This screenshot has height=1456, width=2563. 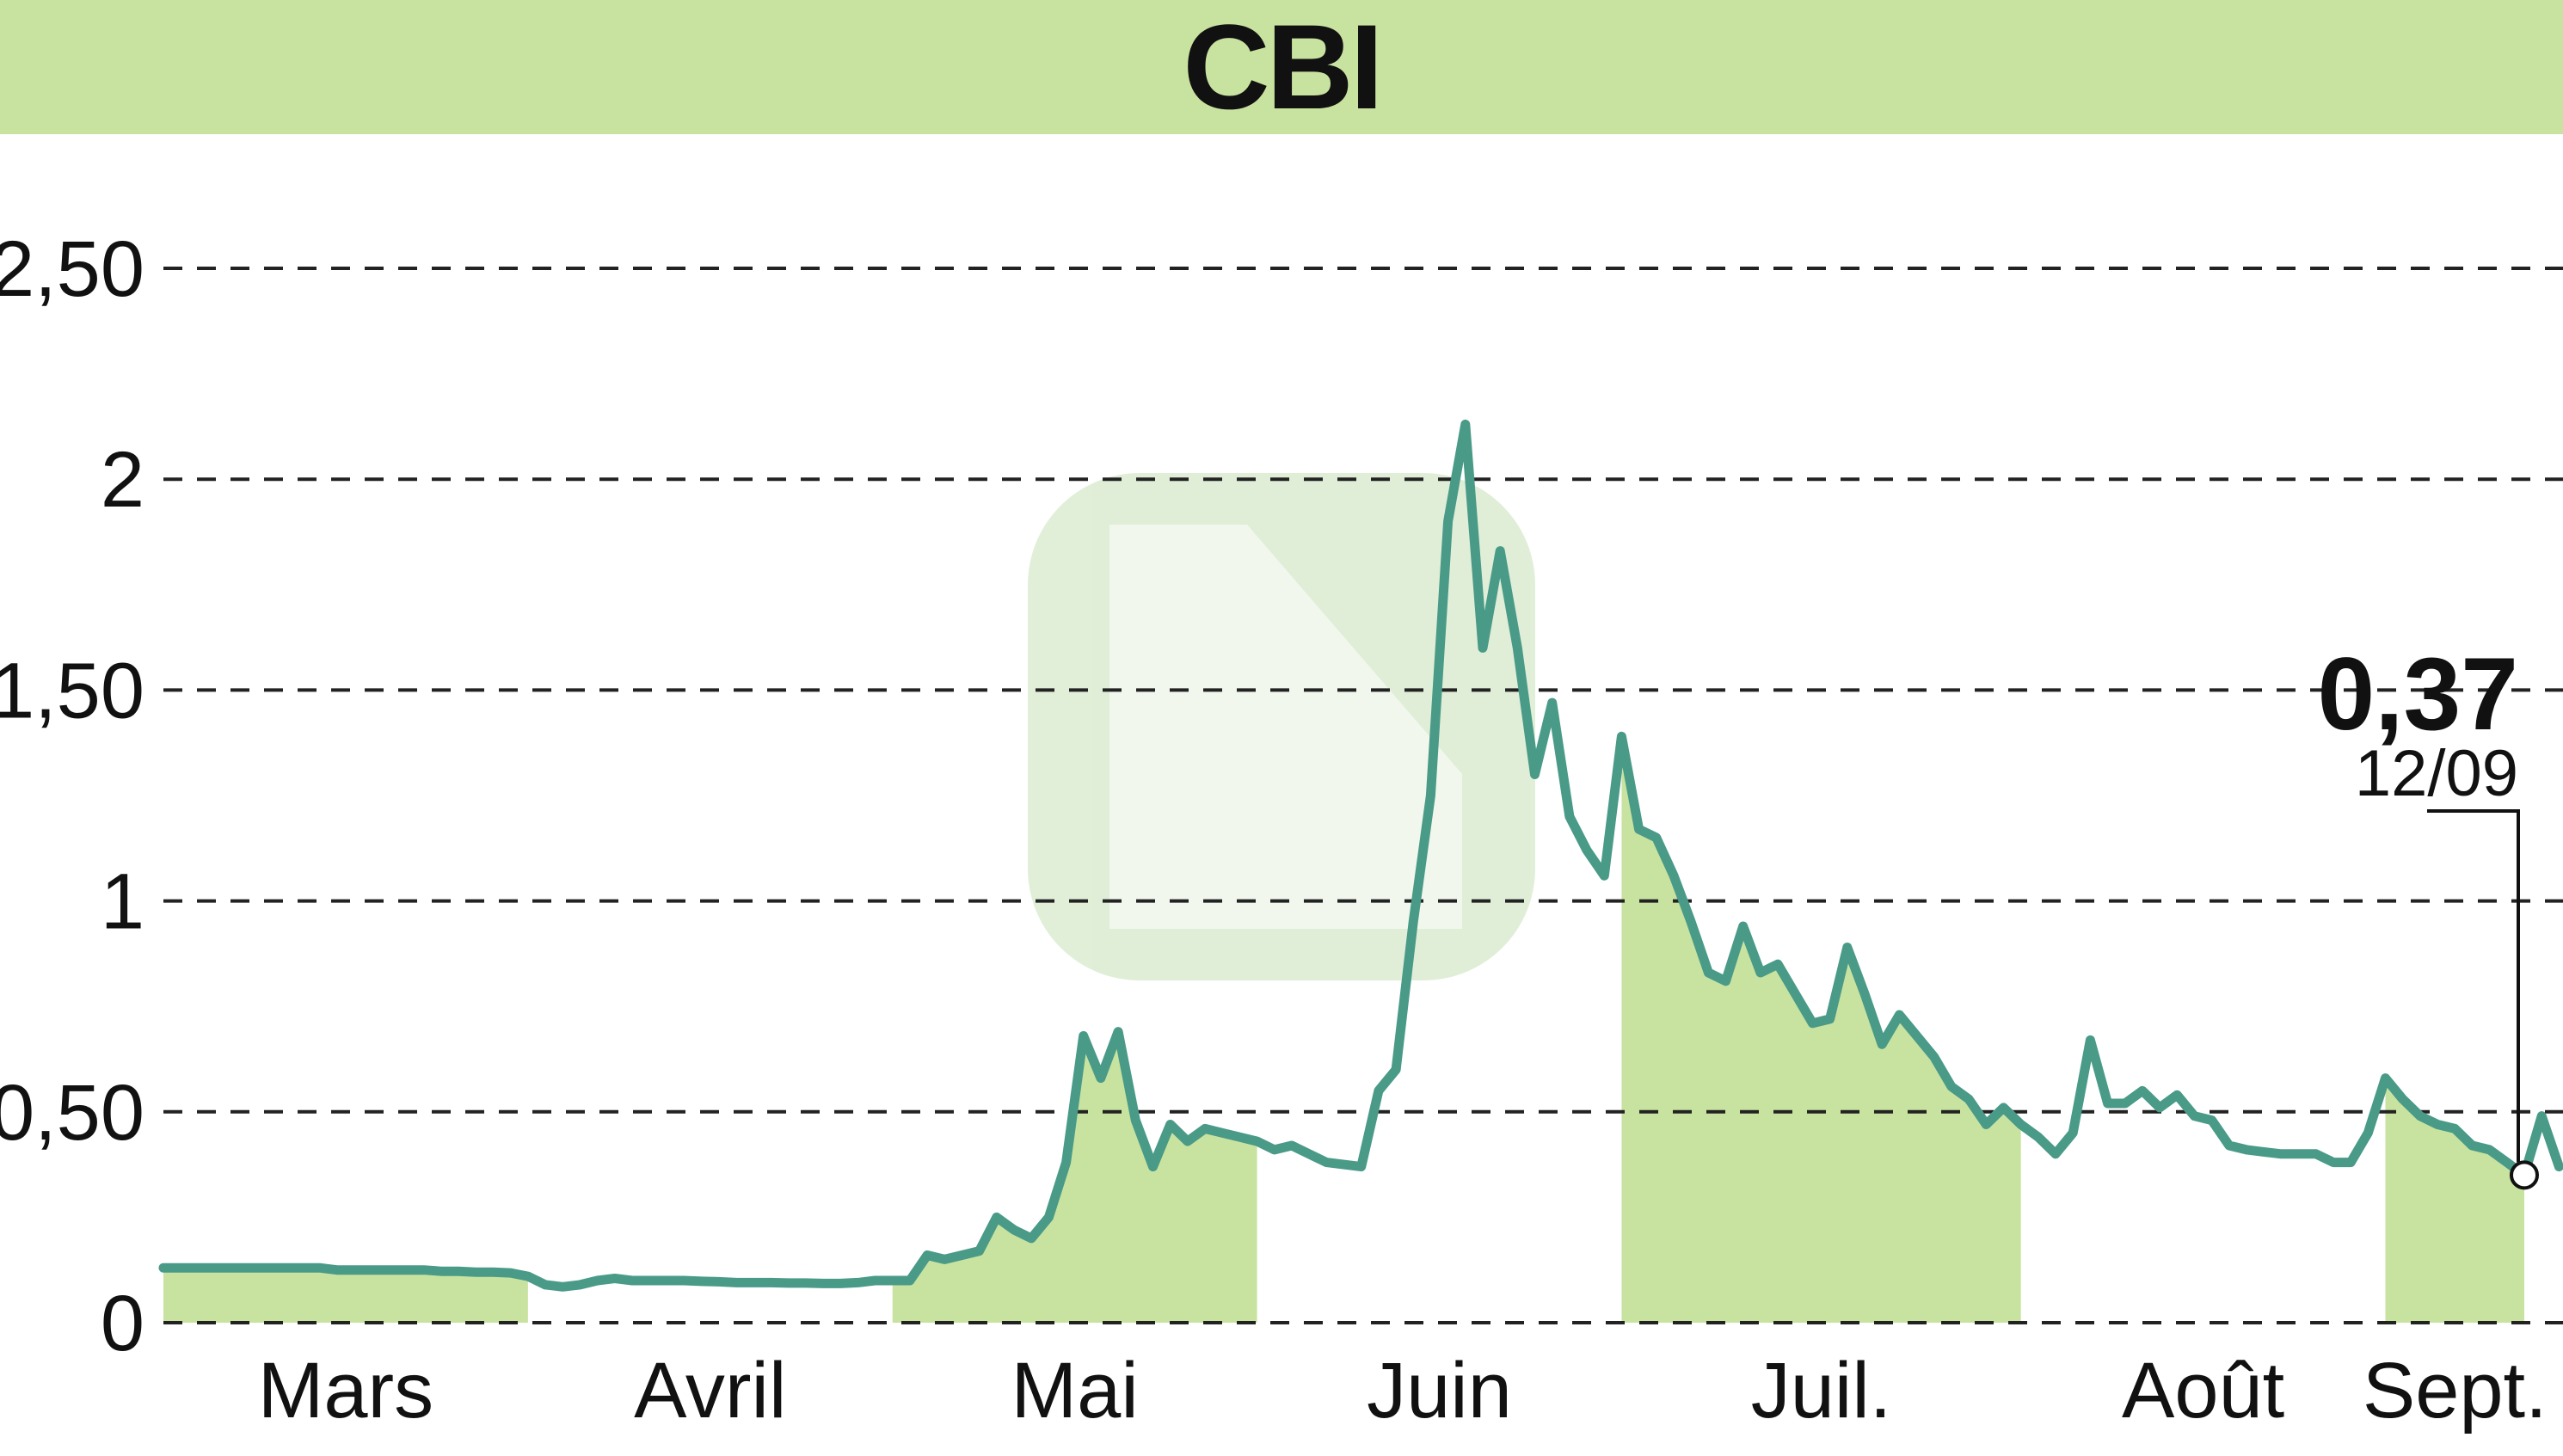 I want to click on x-axis-ticks: Mars Avril Mai Juin Juil. Août Sept., so click(x=1403, y=1391).